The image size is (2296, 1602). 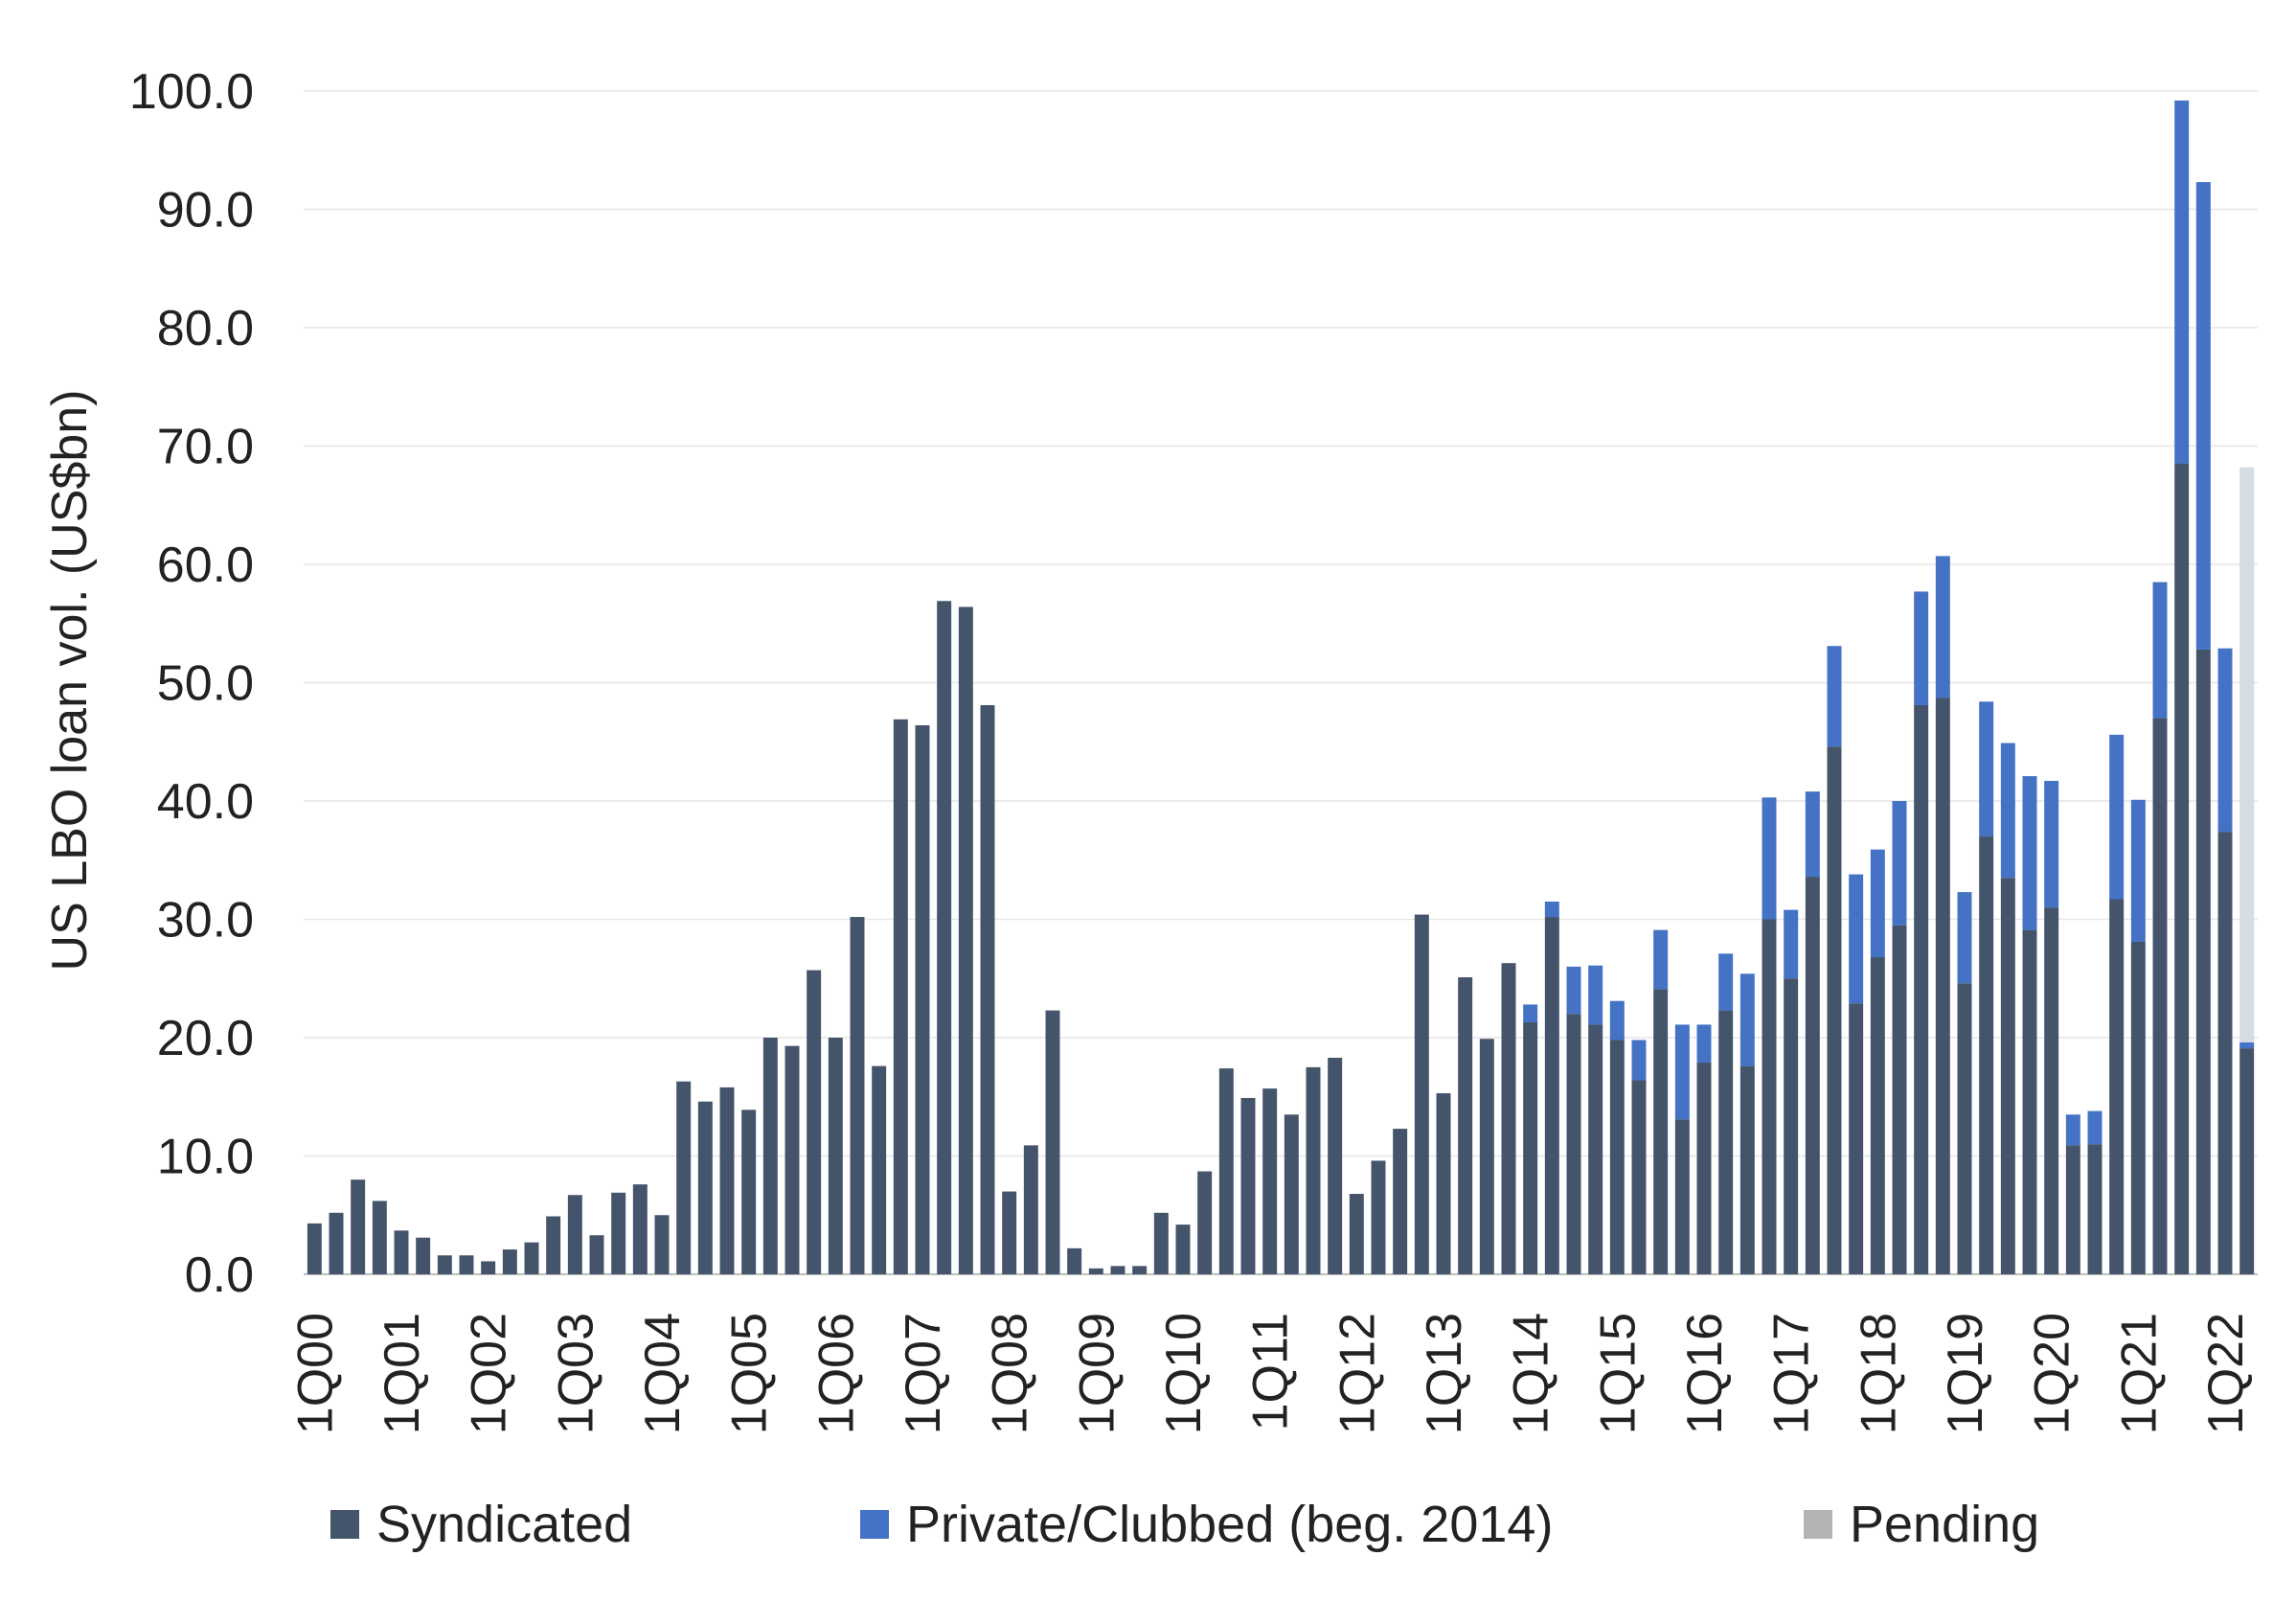 What do you see at coordinates (663, 1374) in the screenshot?
I see `x-tick-label: 1Q04` at bounding box center [663, 1374].